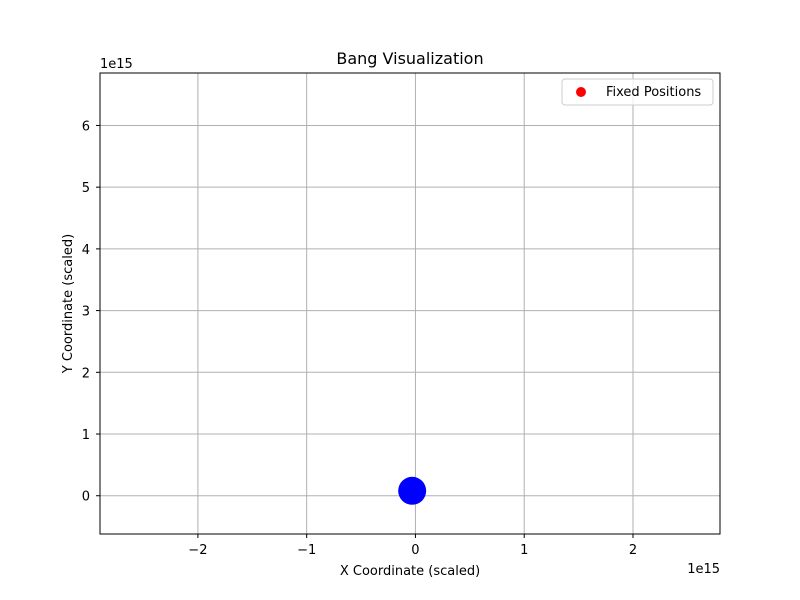 The height and width of the screenshot is (600, 800). Describe the element at coordinates (86, 250) in the screenshot. I see `y-tick-label: 4` at that location.